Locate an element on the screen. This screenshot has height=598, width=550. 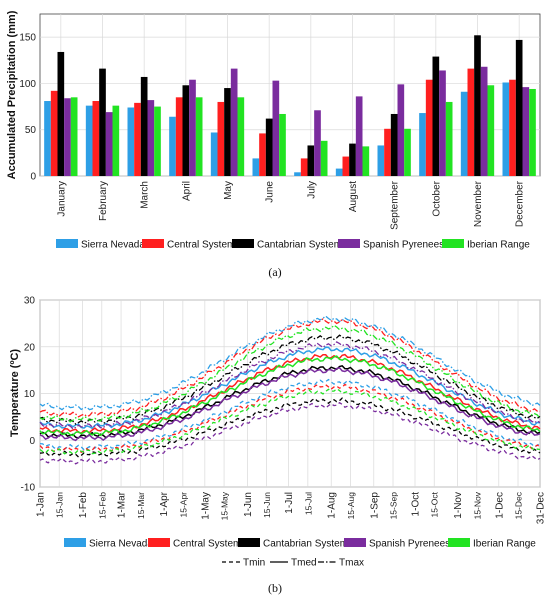
line-cantabrian-system-tmax is located at coordinates (290, 379).